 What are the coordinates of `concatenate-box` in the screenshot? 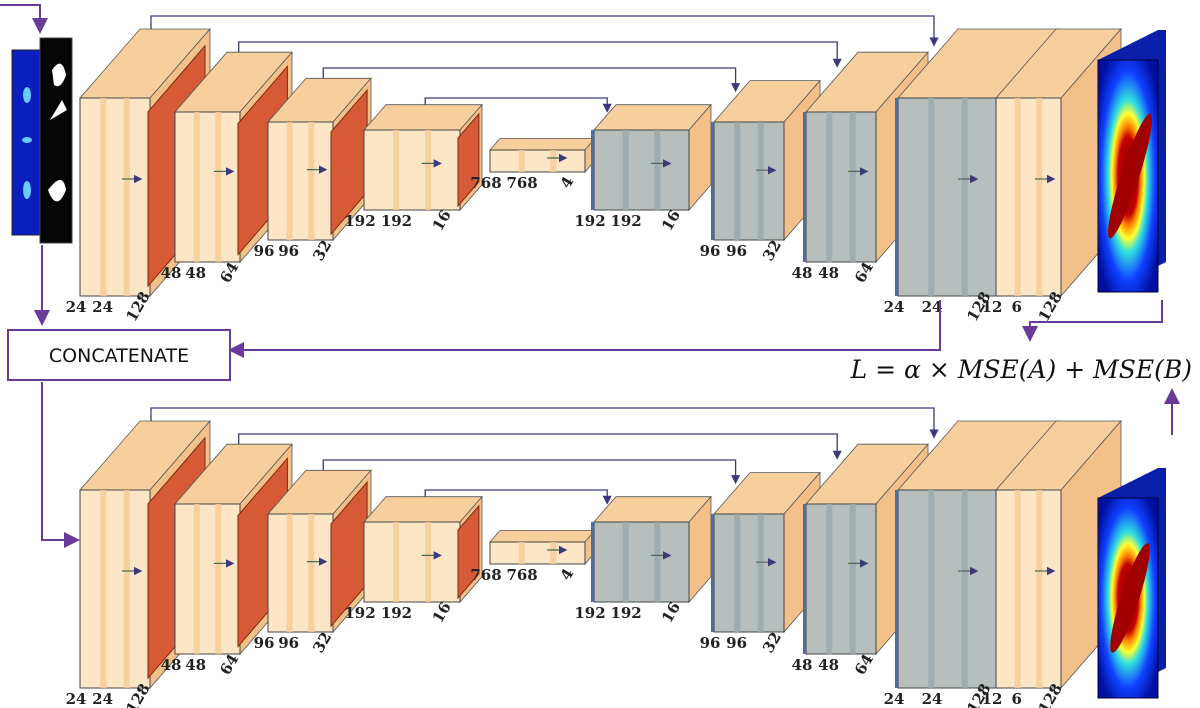 It's located at (119, 355).